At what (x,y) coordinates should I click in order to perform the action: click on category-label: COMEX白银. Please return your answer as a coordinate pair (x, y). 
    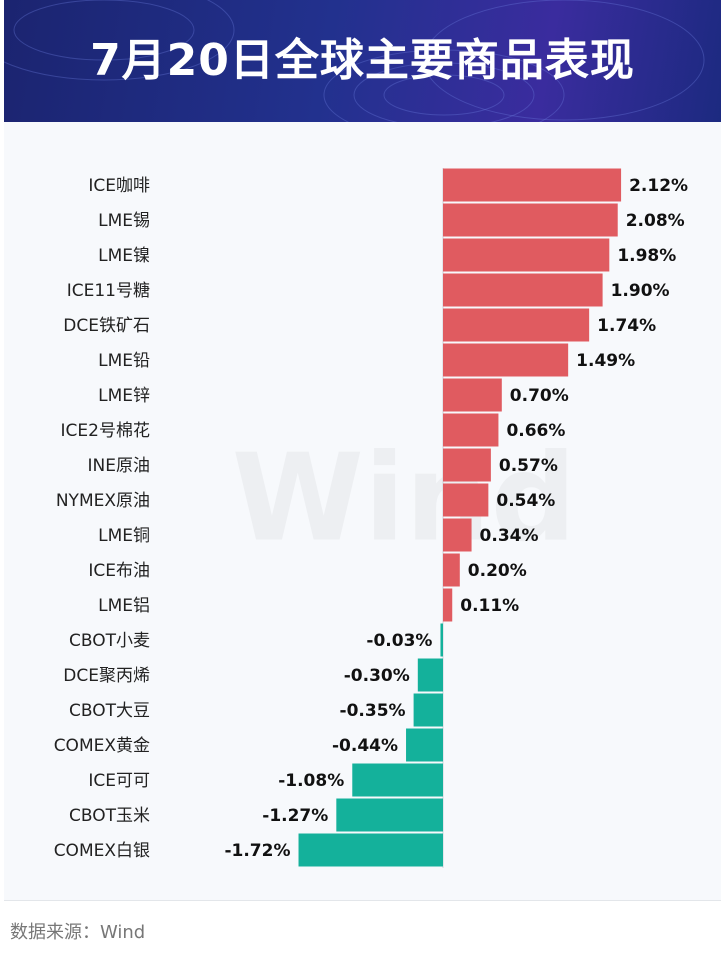
    Looking at the image, I should click on (102, 851).